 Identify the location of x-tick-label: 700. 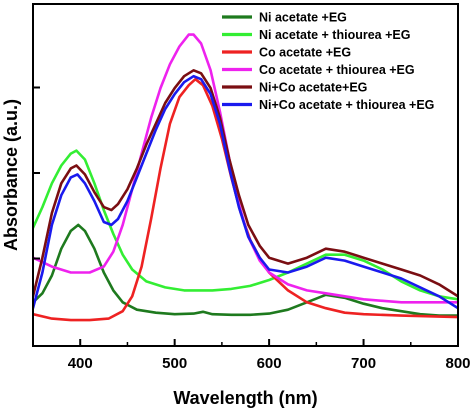
(363, 363).